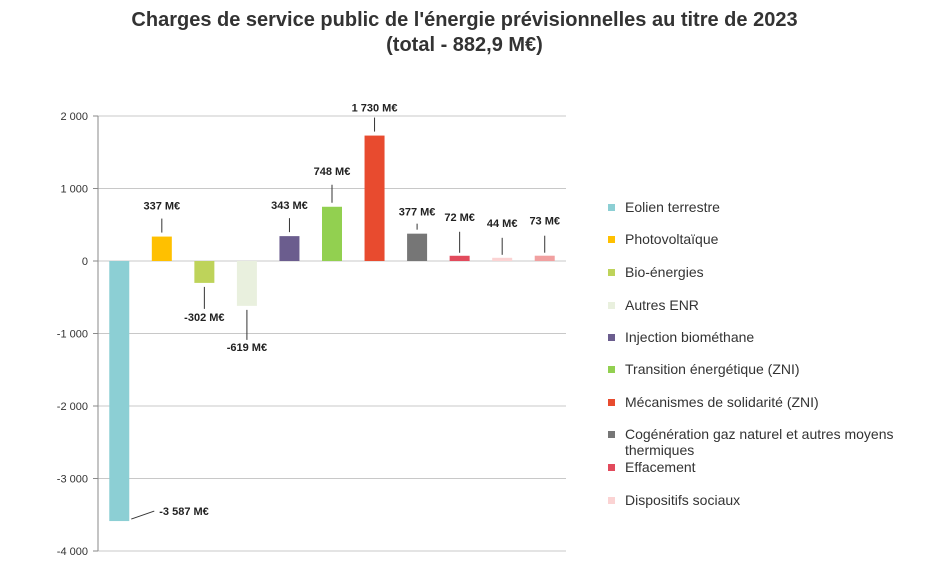  Describe the element at coordinates (74, 190) in the screenshot. I see `y-tick-label: 1 000` at that location.